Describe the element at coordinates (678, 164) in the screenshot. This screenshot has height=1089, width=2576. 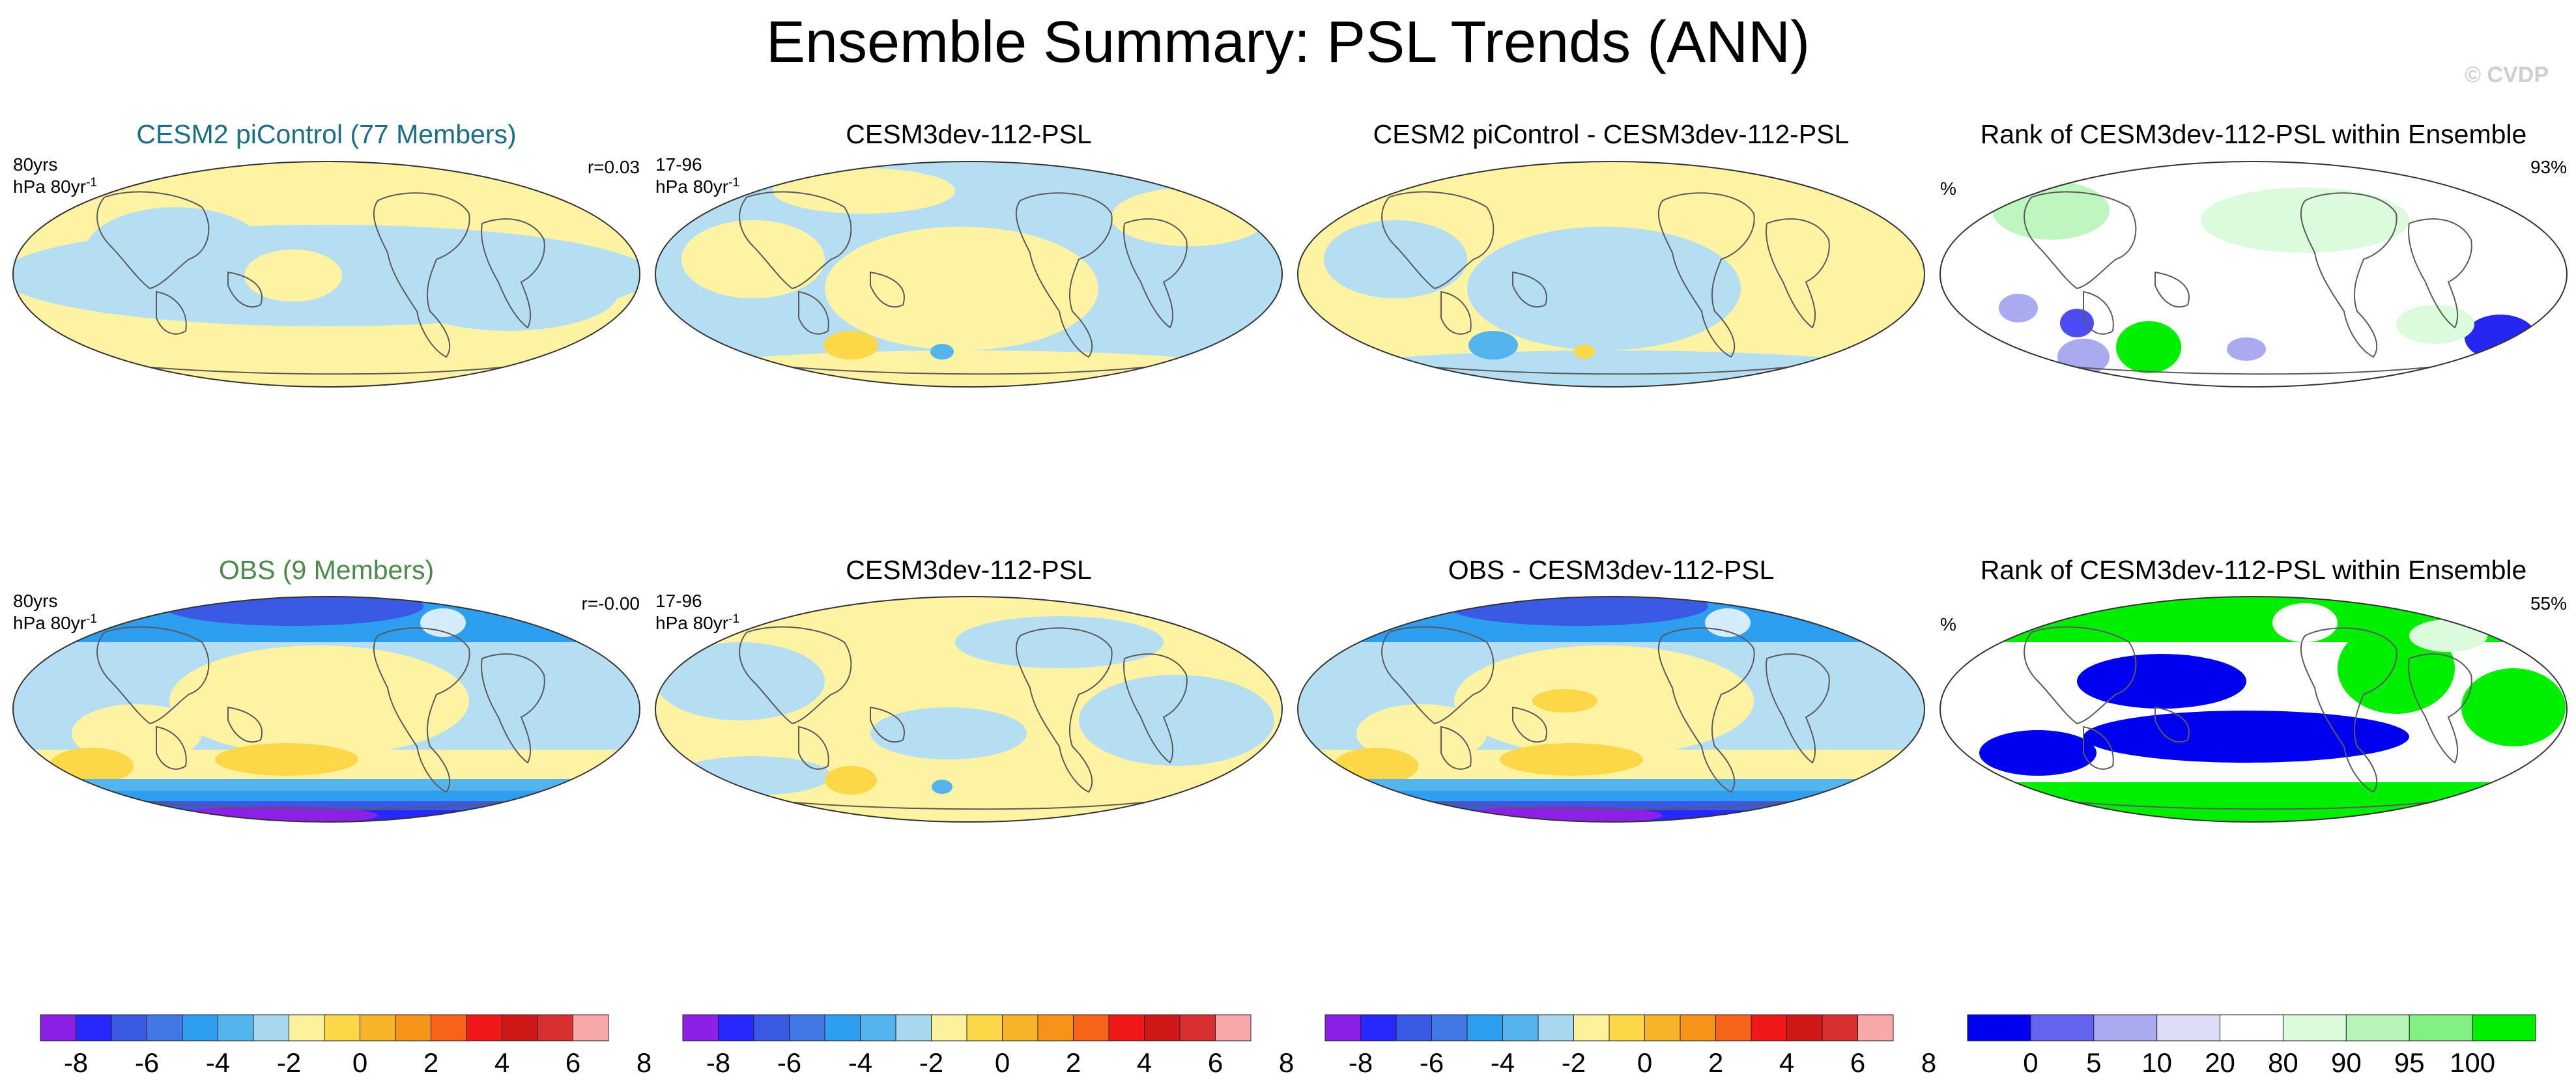
I see `panel-left-label: 17-96` at that location.